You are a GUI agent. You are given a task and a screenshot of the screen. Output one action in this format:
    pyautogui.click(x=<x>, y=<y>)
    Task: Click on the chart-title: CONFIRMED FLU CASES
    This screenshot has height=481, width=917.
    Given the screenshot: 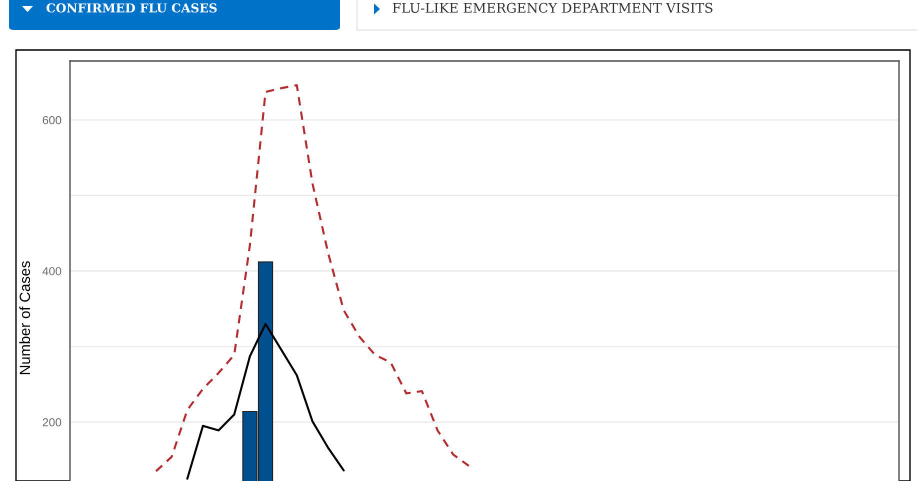 What is the action you would take?
    pyautogui.click(x=131, y=8)
    